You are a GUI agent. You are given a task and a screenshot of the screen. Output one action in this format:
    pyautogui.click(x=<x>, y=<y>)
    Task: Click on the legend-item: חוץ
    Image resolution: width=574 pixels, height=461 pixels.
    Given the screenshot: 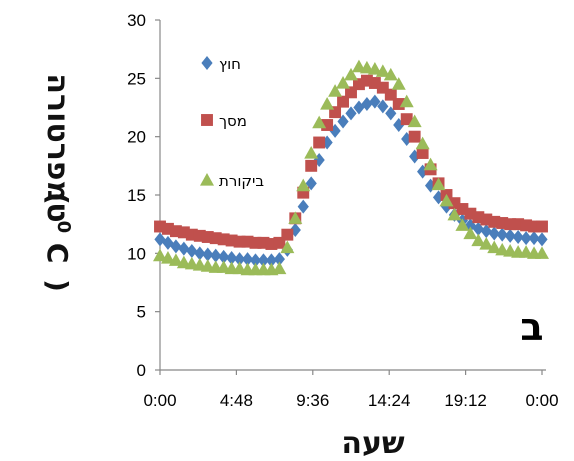 What is the action you would take?
    pyautogui.click(x=221, y=64)
    